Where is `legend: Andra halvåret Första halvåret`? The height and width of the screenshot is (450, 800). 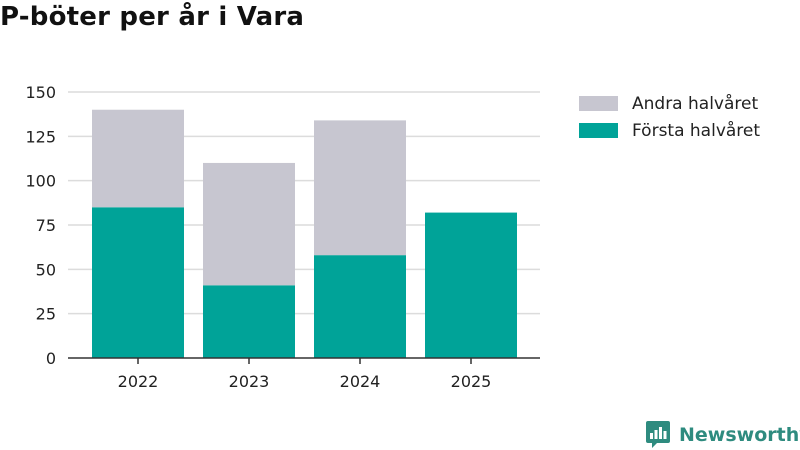
legend: Andra halvåret Första halvåret is located at coordinates (669, 117).